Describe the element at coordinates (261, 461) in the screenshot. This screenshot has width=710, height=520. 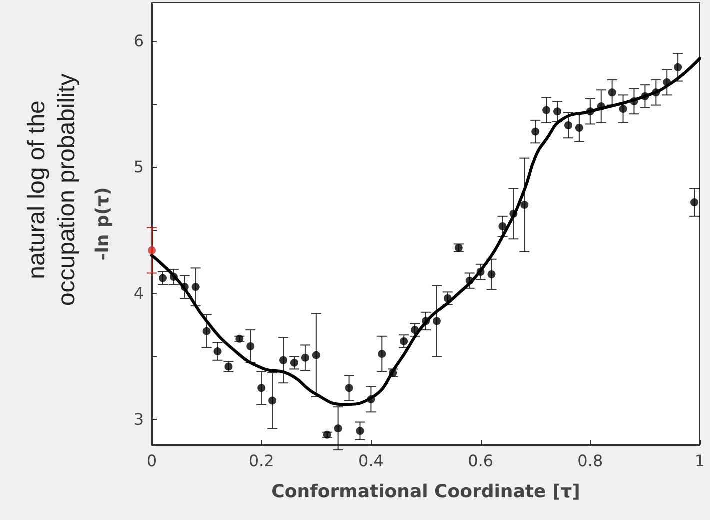
I see `x-tick-label: 0.2` at that location.